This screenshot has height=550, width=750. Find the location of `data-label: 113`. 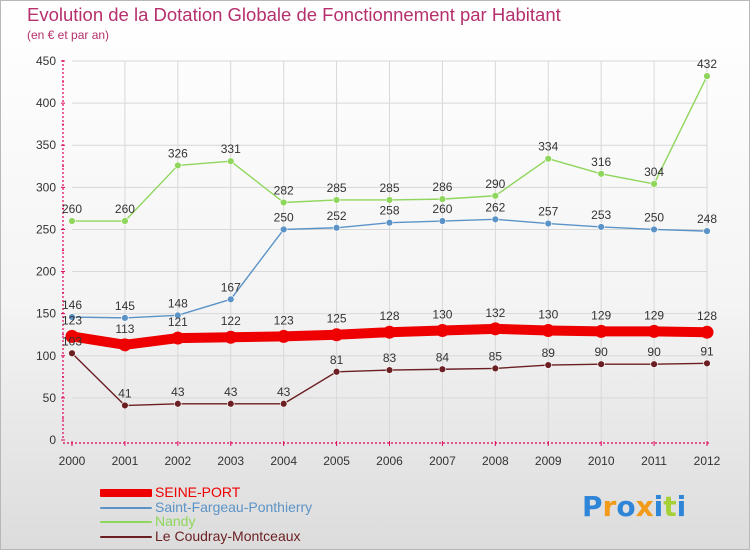

data-label: 113 is located at coordinates (124, 329).